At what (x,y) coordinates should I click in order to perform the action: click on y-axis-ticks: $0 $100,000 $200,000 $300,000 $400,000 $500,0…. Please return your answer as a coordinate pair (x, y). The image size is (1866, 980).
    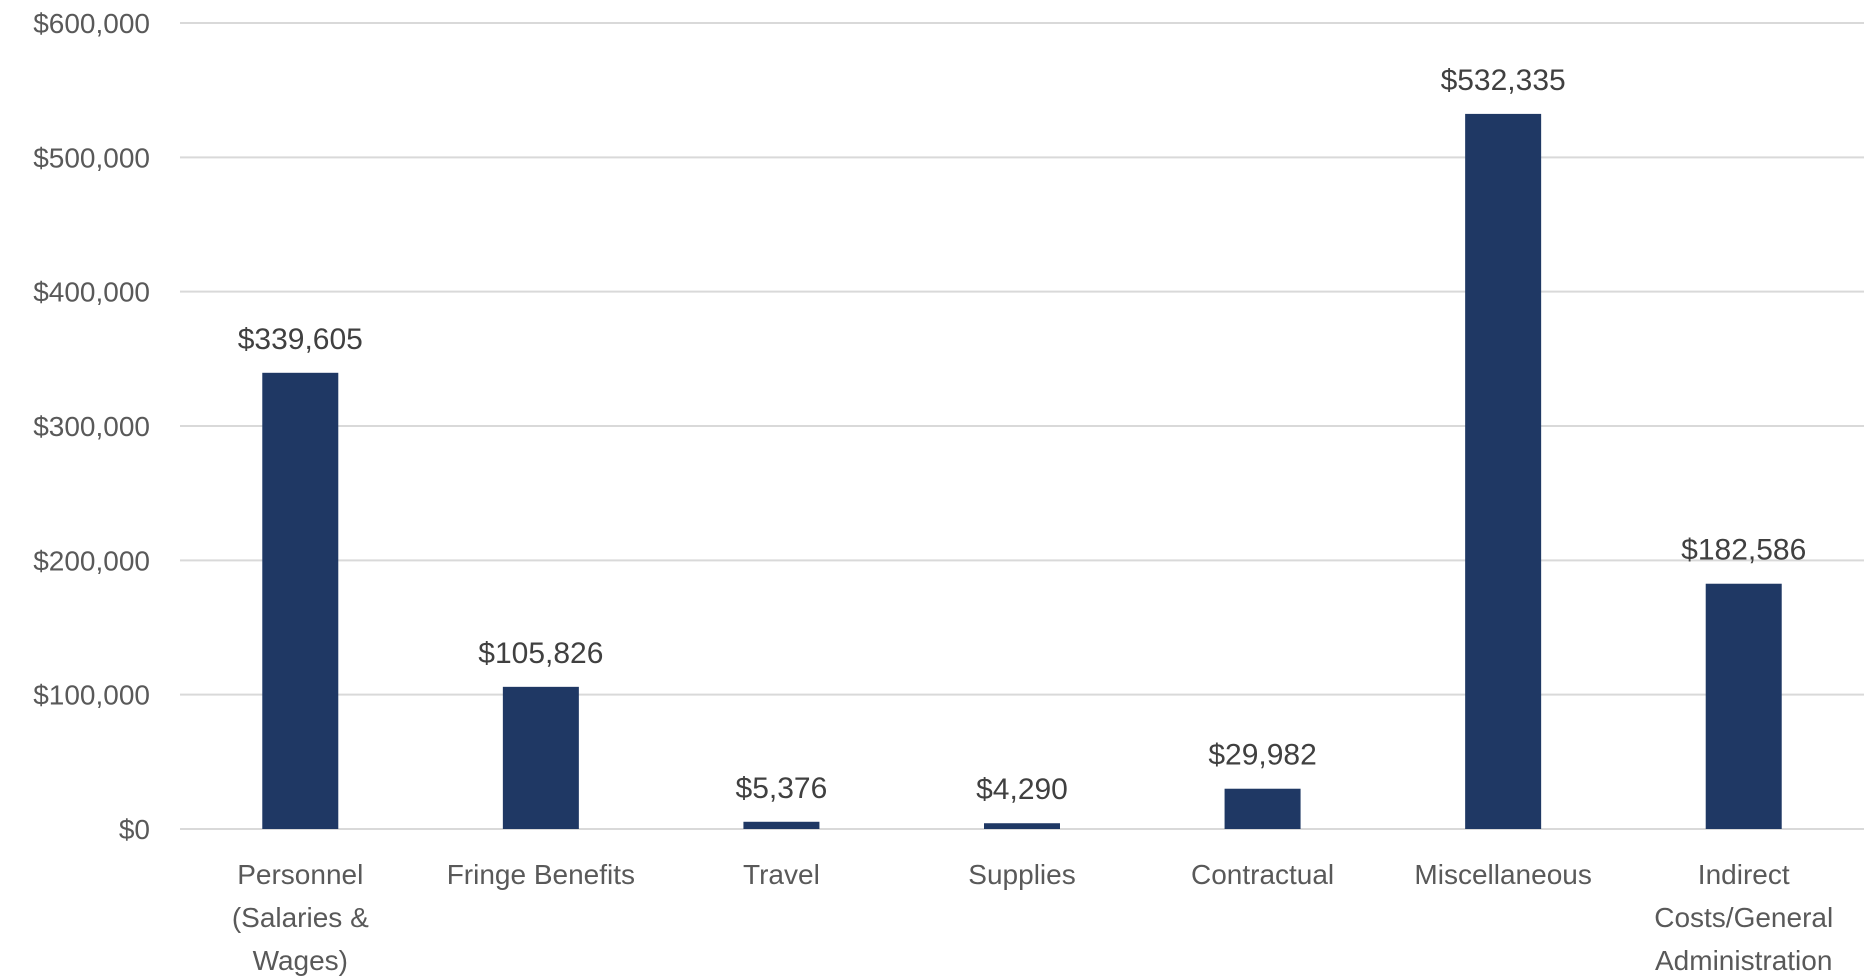
    Looking at the image, I should click on (91, 426).